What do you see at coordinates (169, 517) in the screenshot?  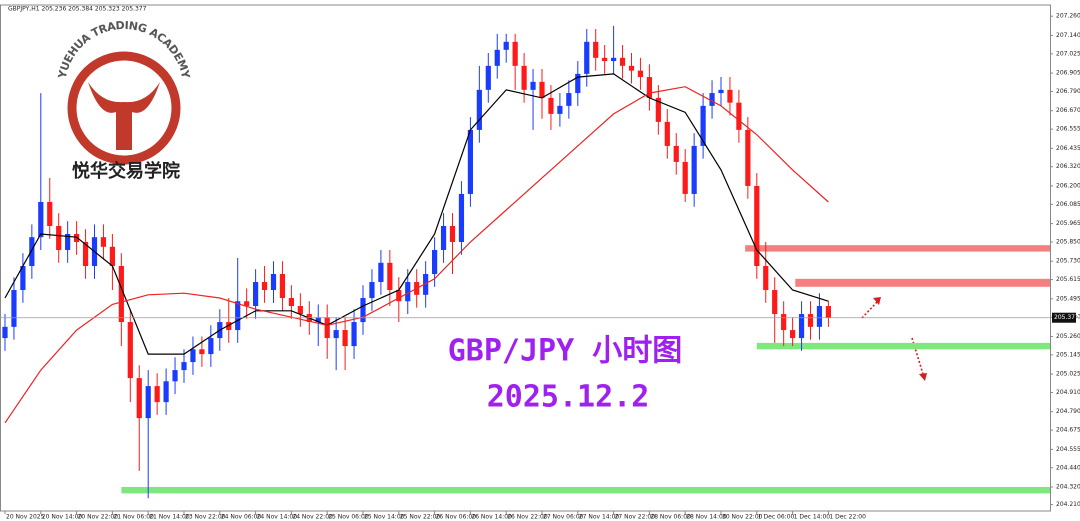 I see `x-tick-label: 21 Nov 14:00` at bounding box center [169, 517].